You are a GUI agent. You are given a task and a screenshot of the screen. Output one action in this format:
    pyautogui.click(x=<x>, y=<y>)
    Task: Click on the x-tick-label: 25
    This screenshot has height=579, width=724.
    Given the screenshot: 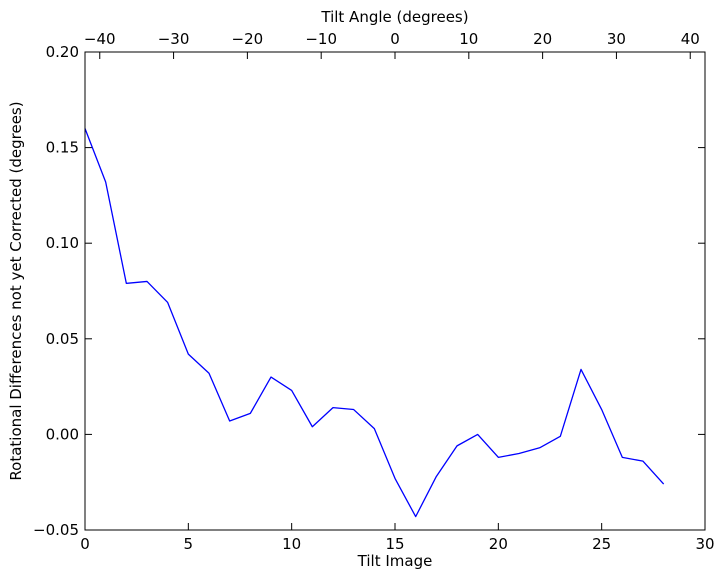 What is the action you would take?
    pyautogui.click(x=601, y=544)
    